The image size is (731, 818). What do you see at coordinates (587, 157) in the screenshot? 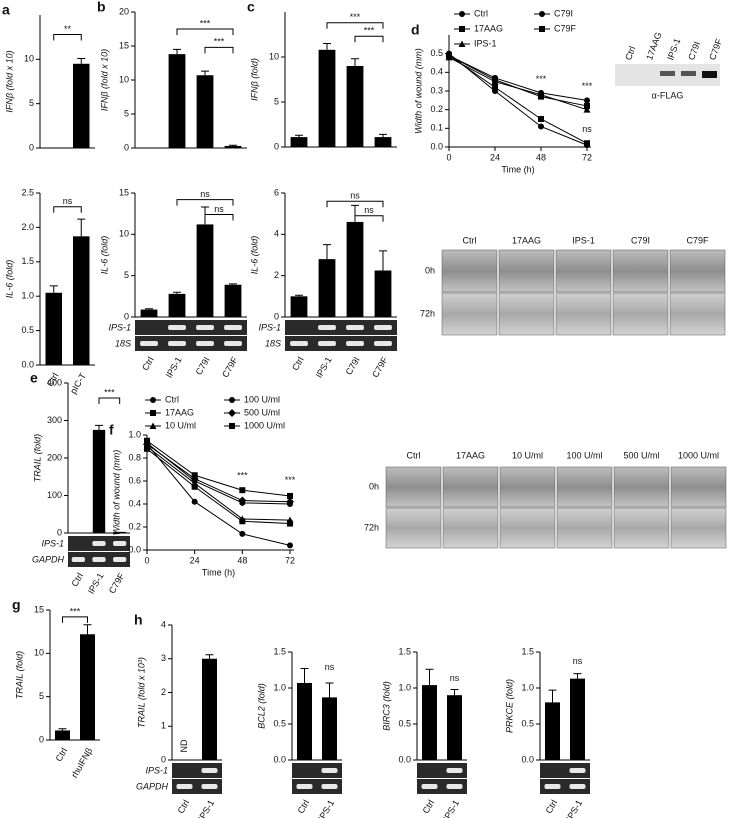
I see `x-tick-label: 72` at bounding box center [587, 157].